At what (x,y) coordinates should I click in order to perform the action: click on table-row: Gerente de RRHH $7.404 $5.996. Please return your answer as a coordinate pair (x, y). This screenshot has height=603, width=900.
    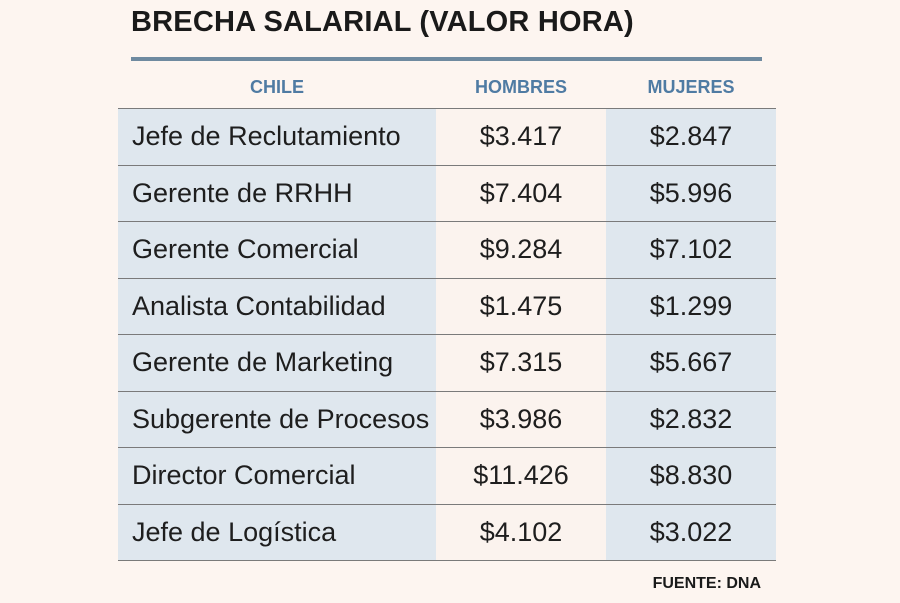
    Looking at the image, I should click on (447, 193).